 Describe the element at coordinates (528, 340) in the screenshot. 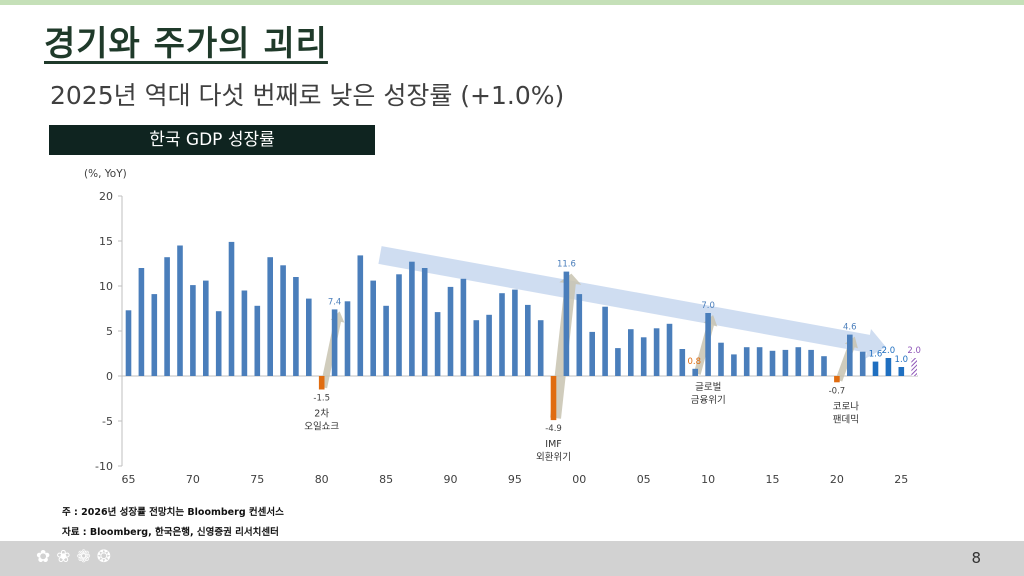

I see `bar-1996` at that location.